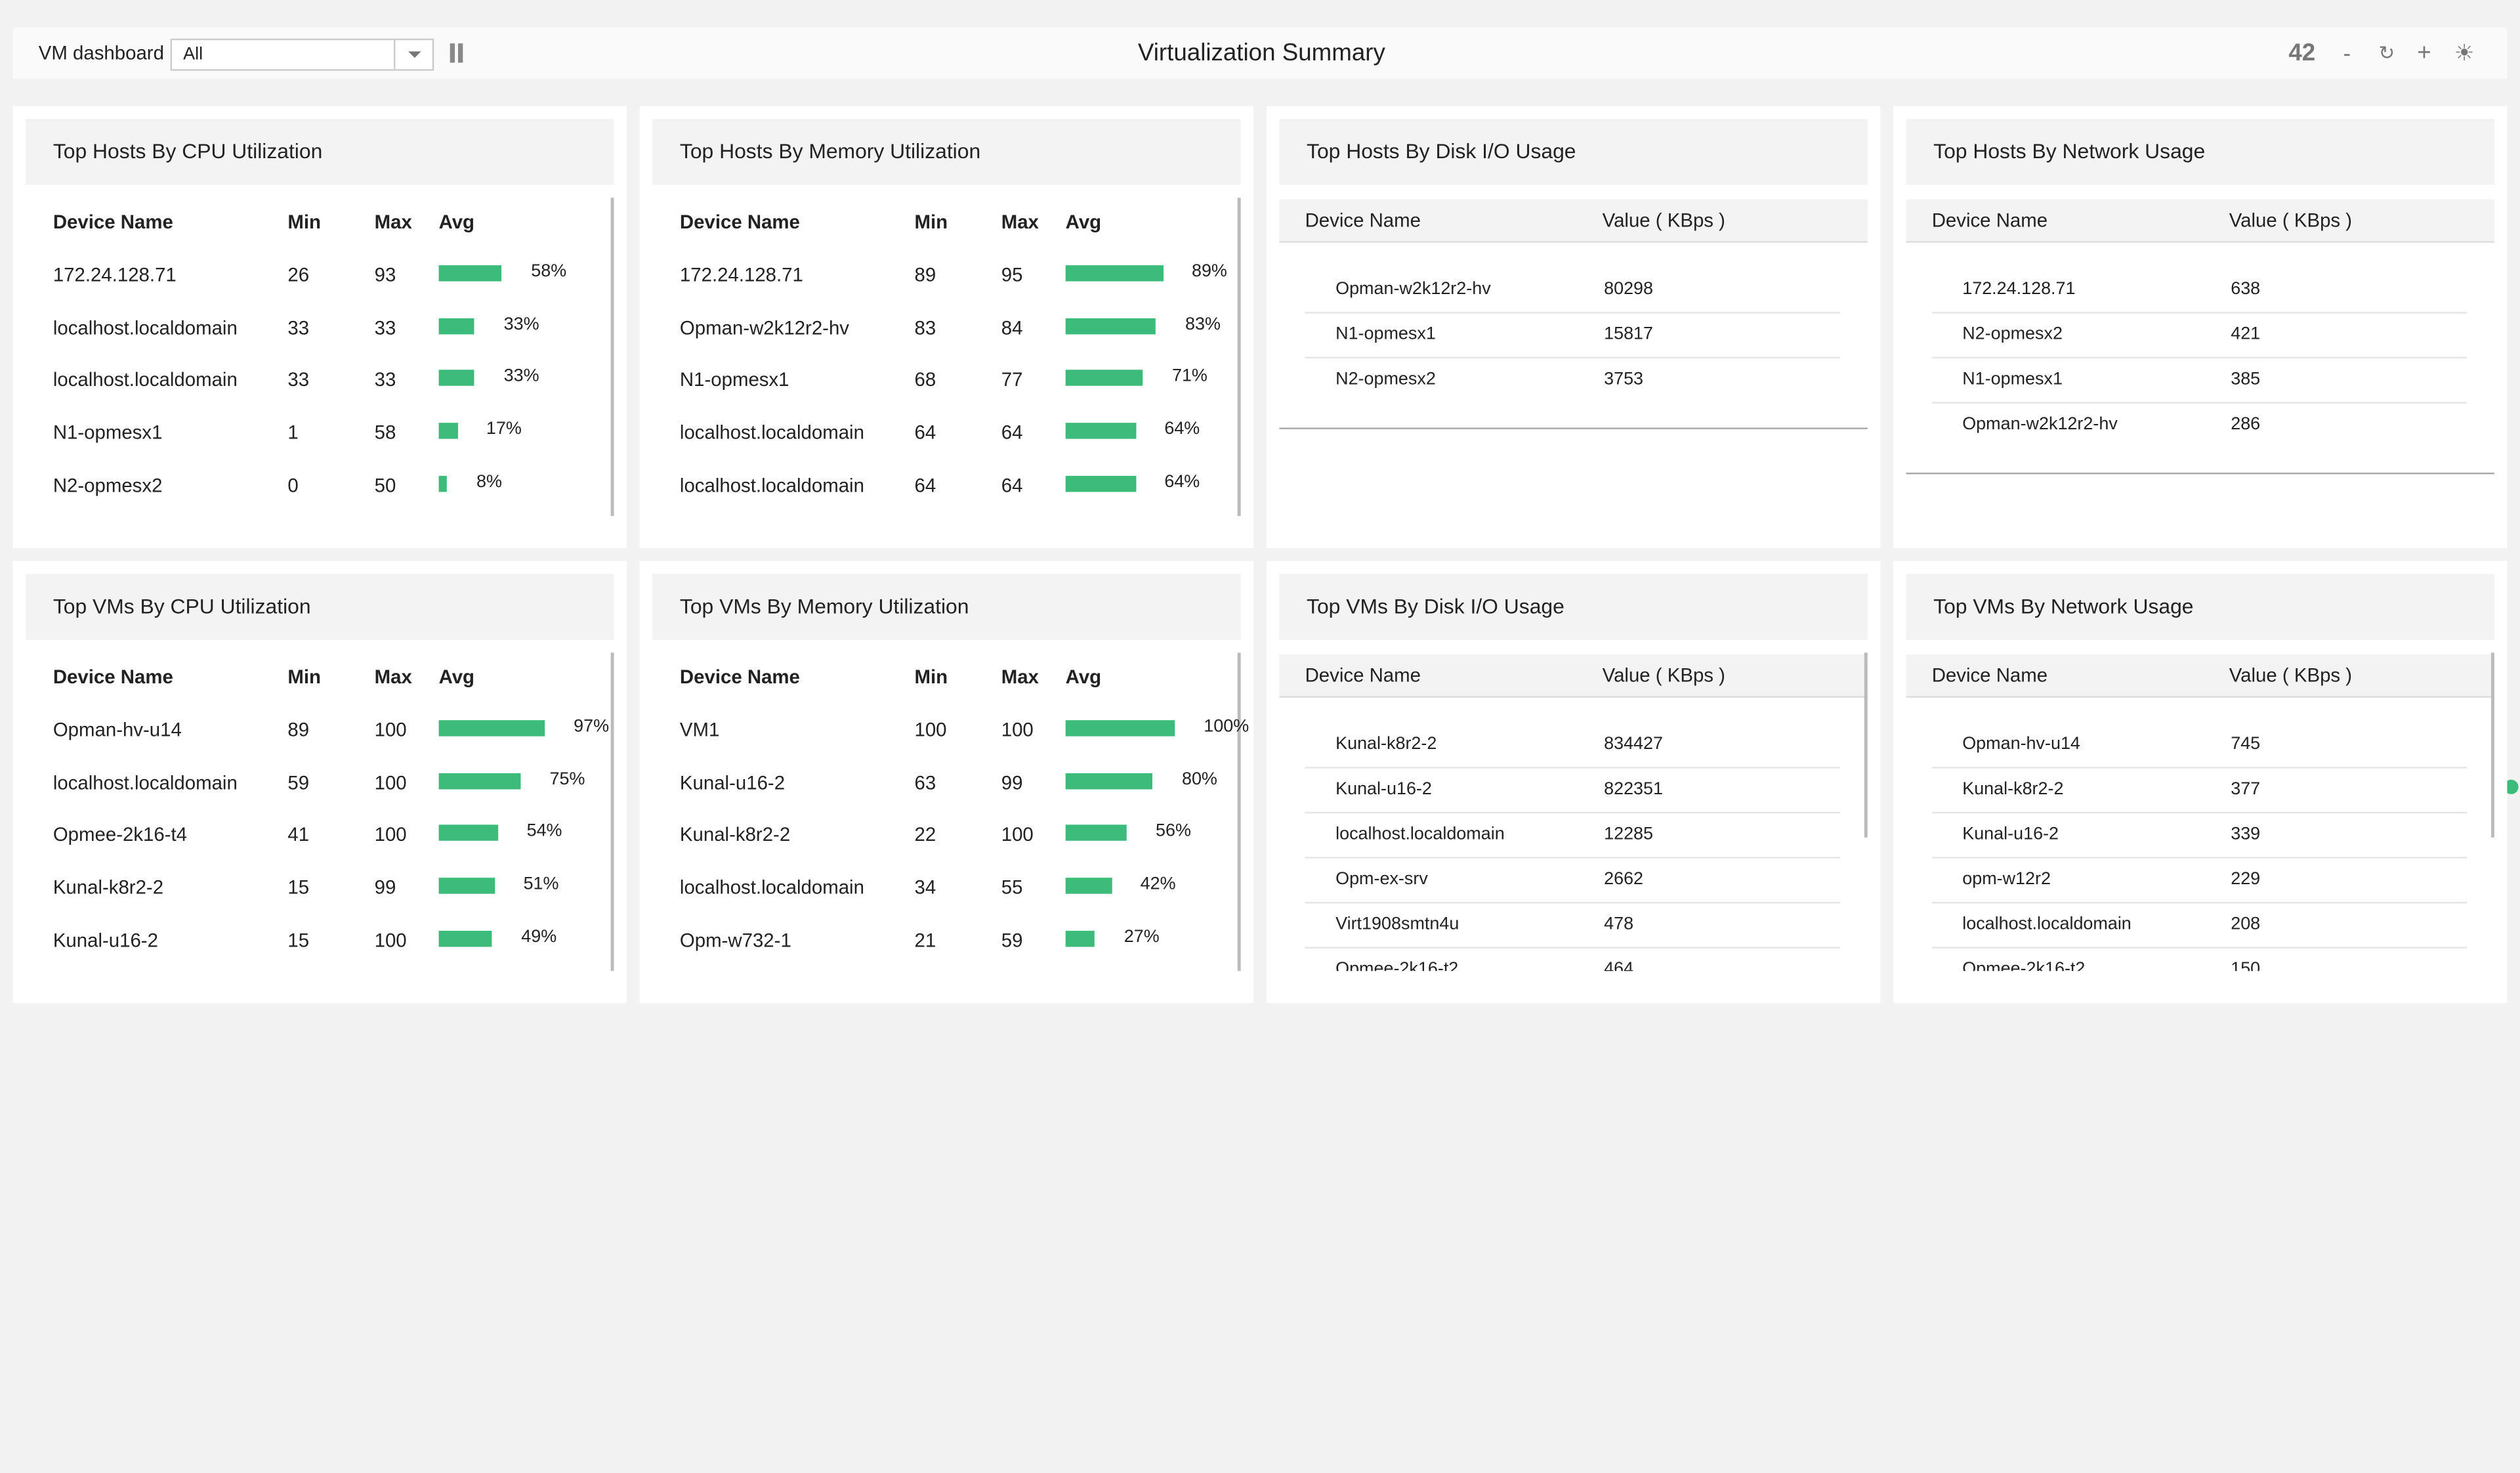  What do you see at coordinates (1624, 379) in the screenshot?
I see `value: 3753` at bounding box center [1624, 379].